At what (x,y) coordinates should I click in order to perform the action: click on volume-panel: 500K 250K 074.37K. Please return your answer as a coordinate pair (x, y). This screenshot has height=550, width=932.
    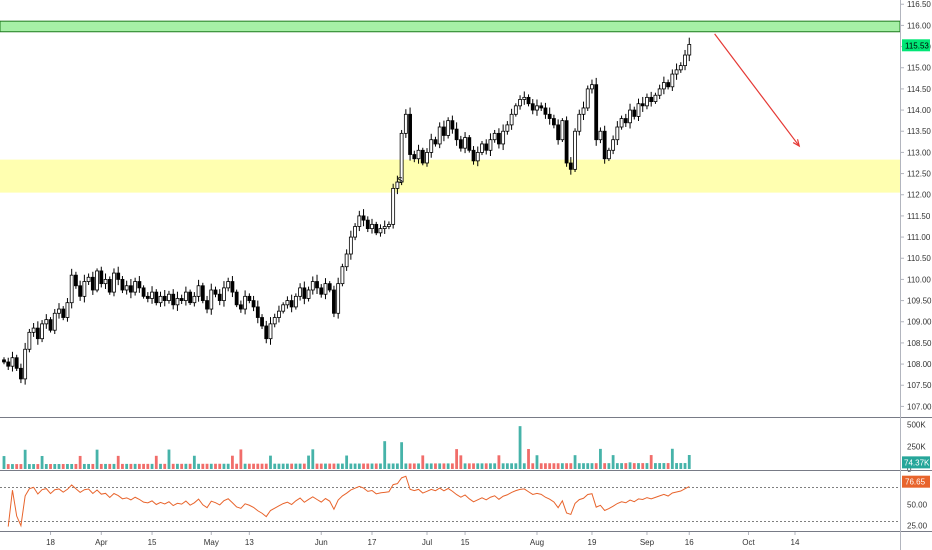
    Looking at the image, I should click on (466, 447).